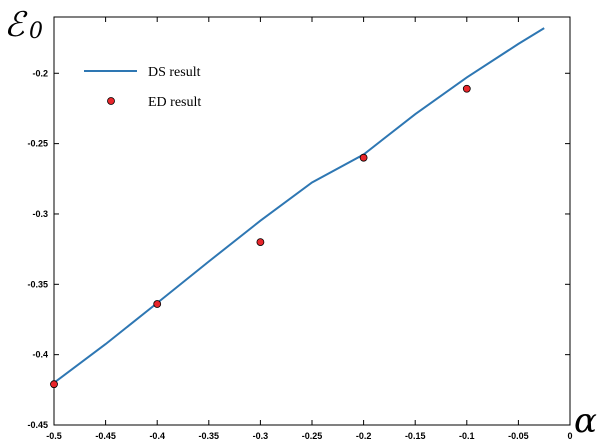  Describe the element at coordinates (585, 421) in the screenshot. I see `x-axis-symbol: α` at that location.